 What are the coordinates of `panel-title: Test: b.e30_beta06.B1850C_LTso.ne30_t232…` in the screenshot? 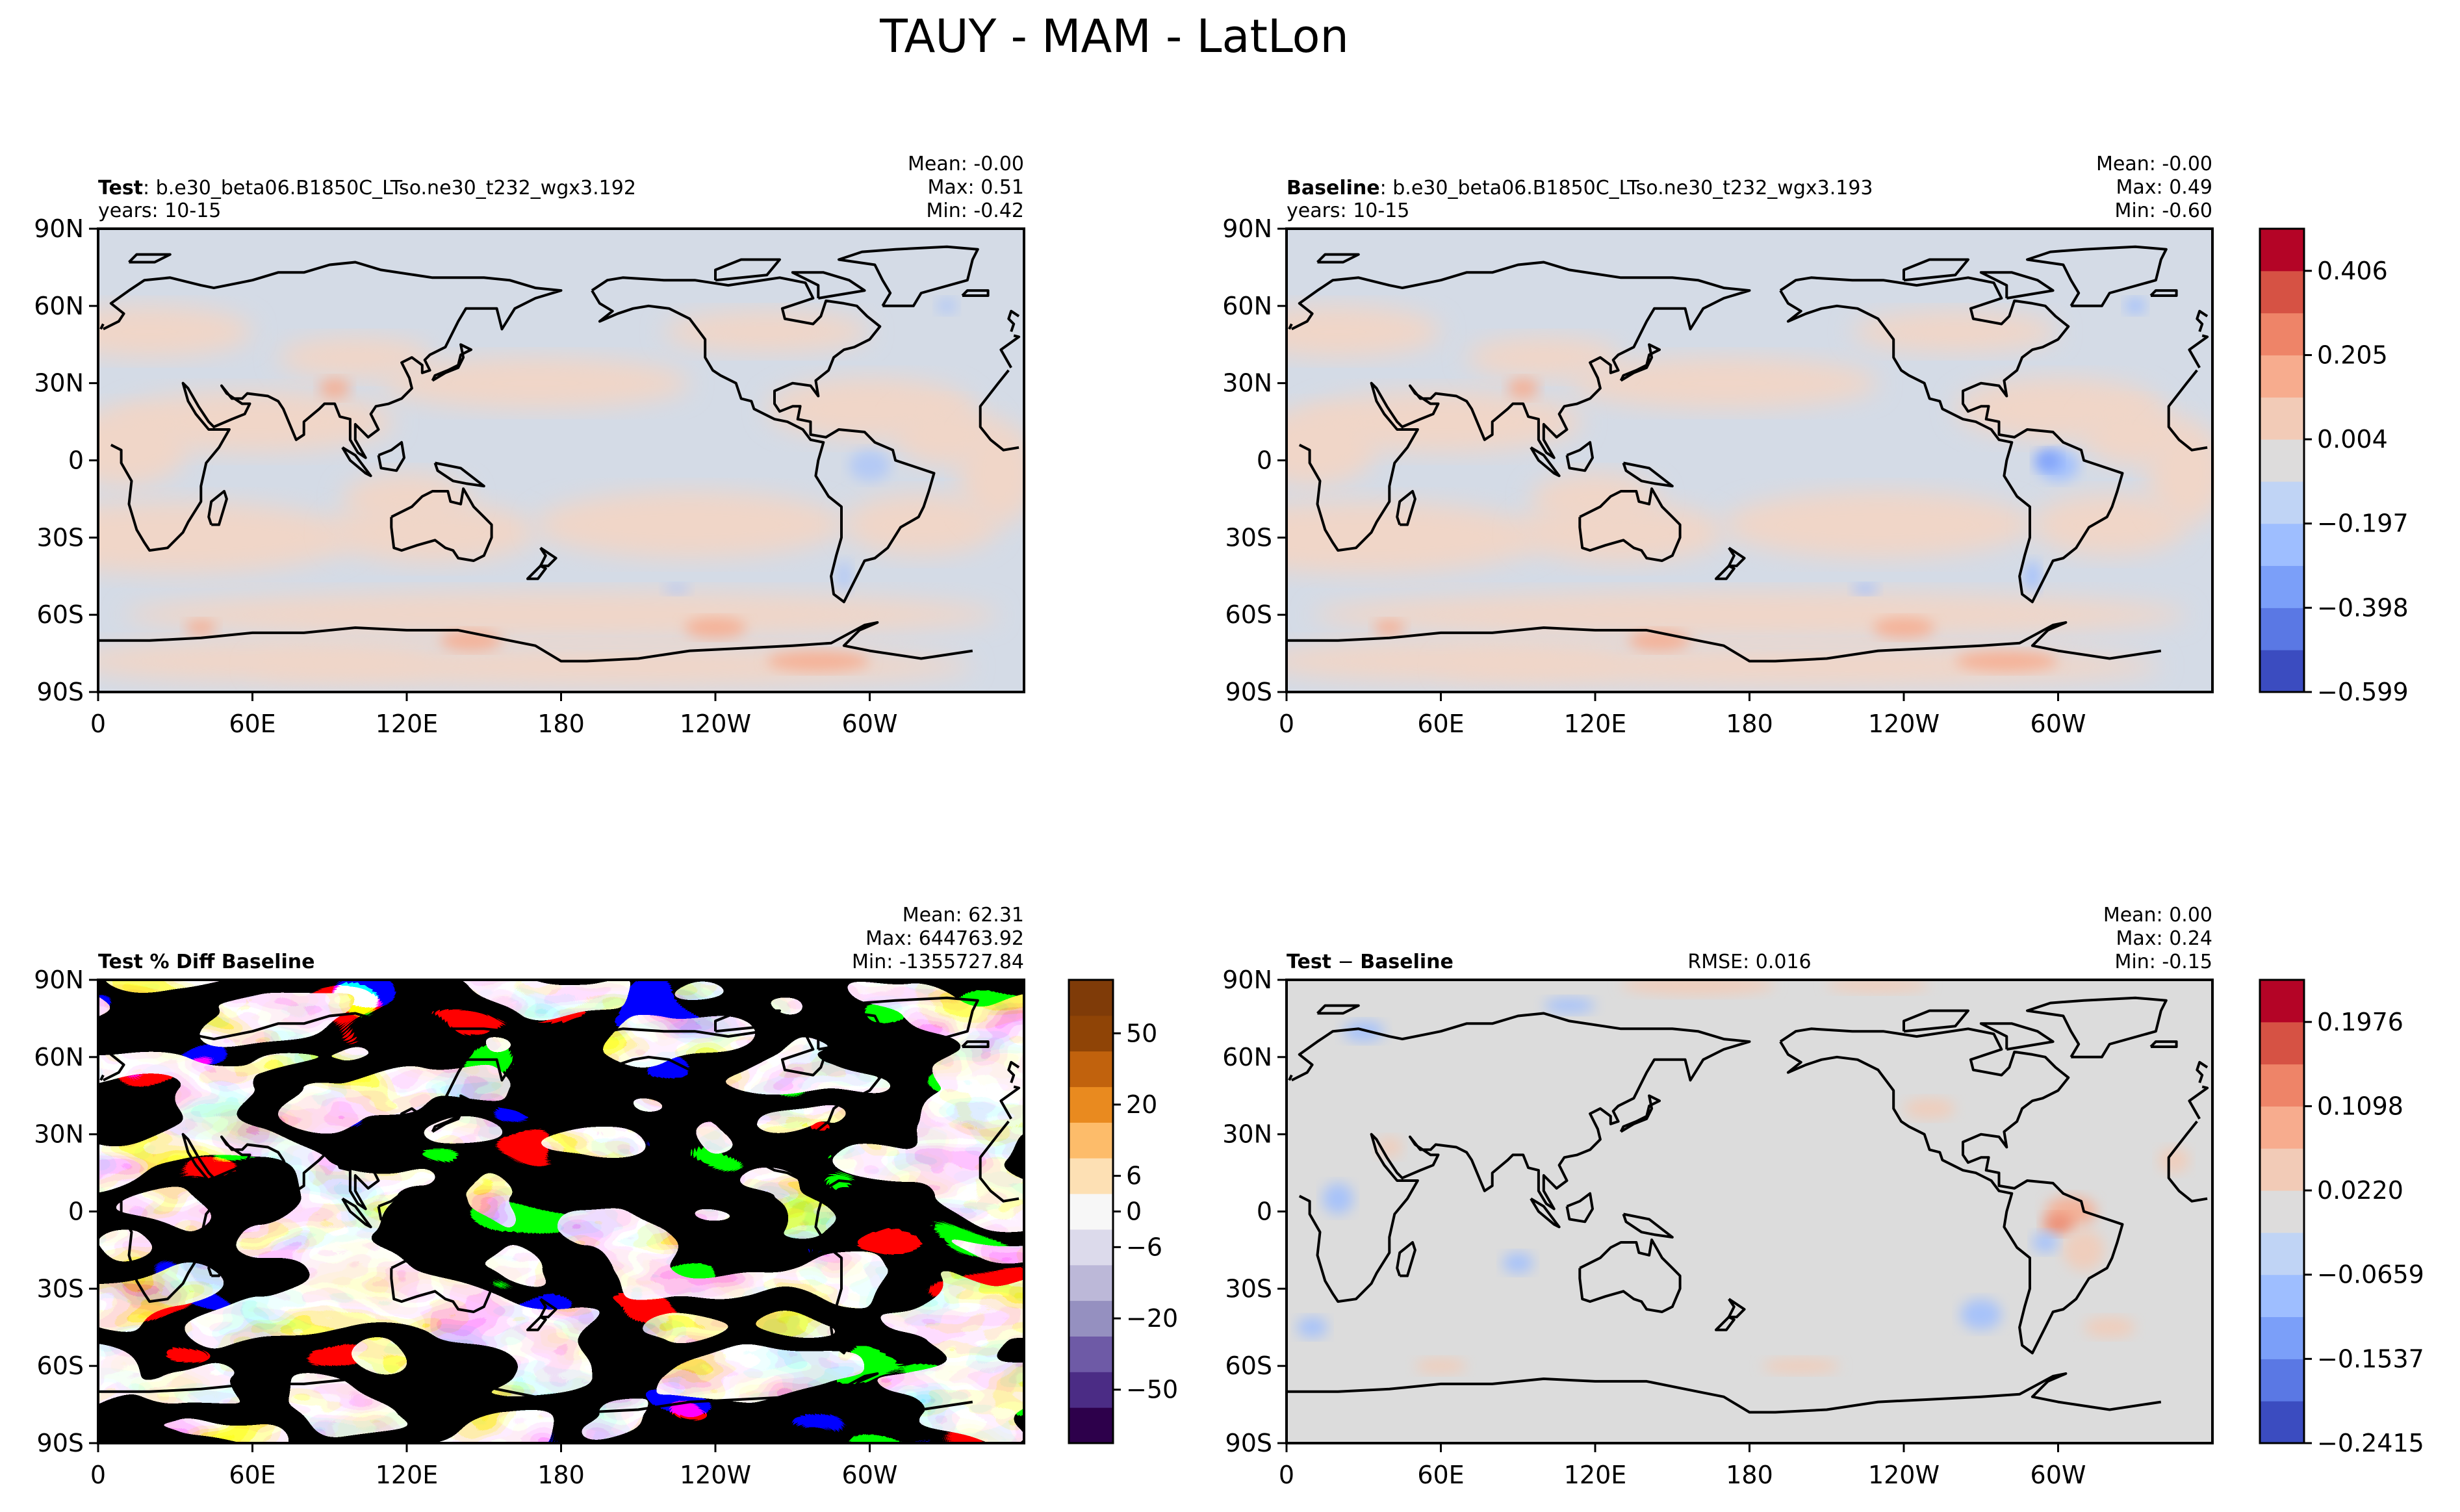 It's located at (367, 188).